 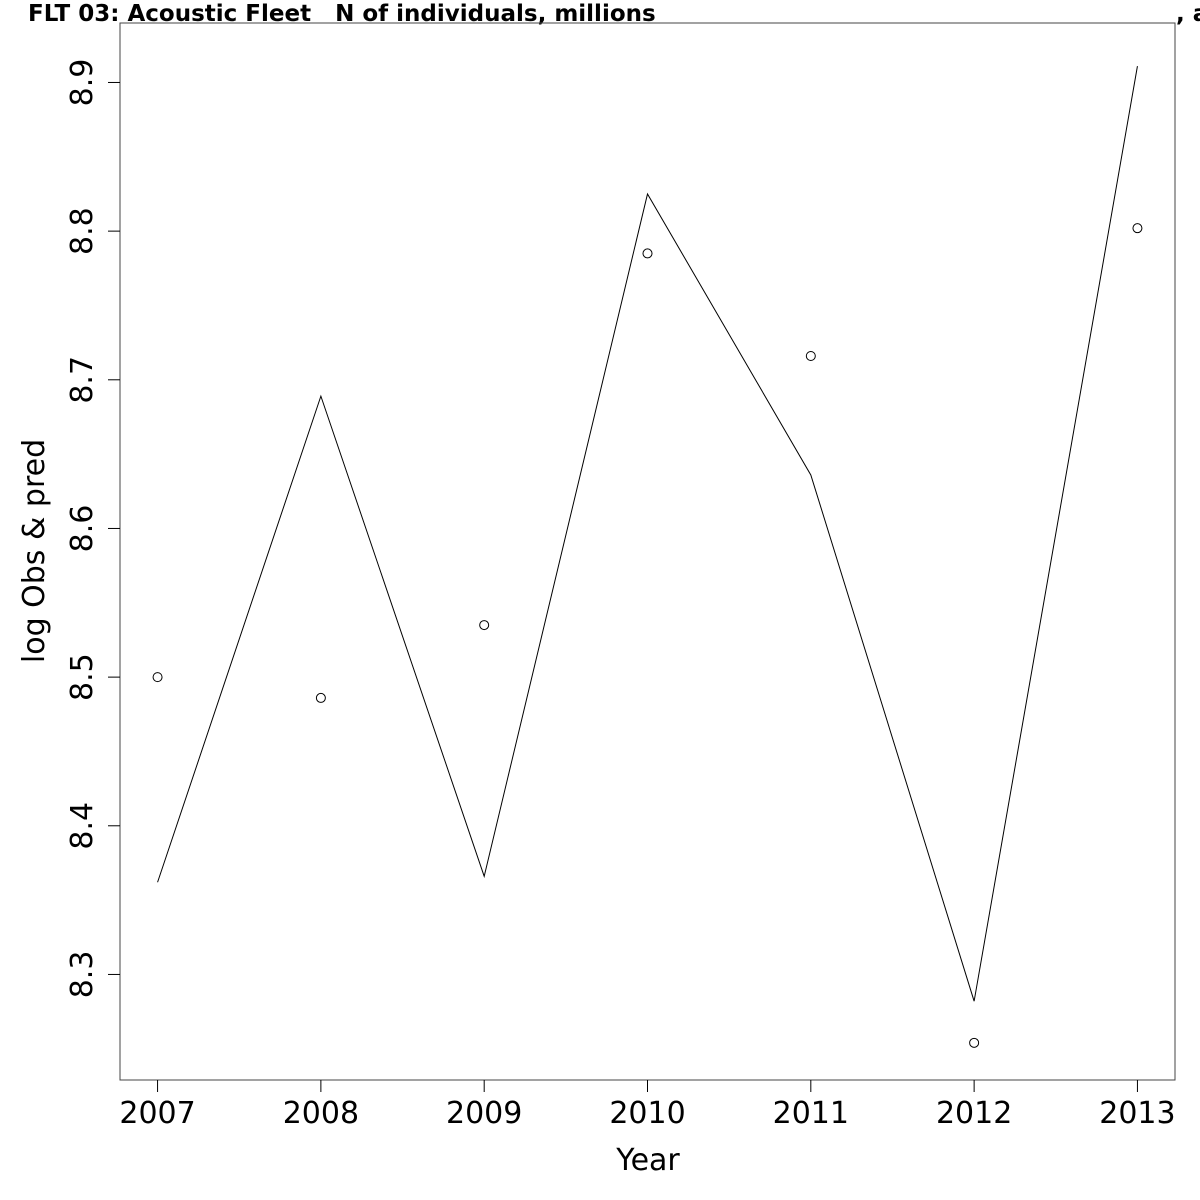 What do you see at coordinates (82, 826) in the screenshot?
I see `y-tick-label: 8.4` at bounding box center [82, 826].